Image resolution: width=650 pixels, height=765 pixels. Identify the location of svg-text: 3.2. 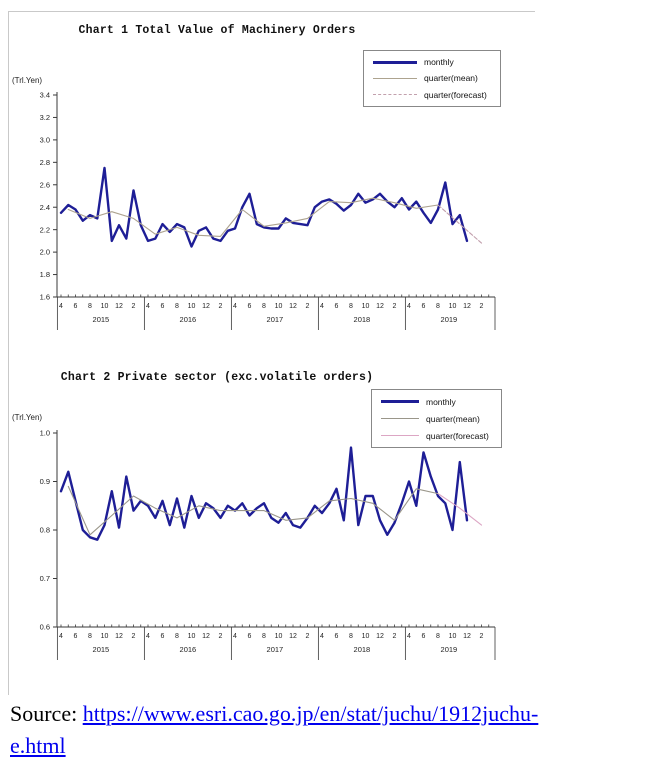
(45, 117).